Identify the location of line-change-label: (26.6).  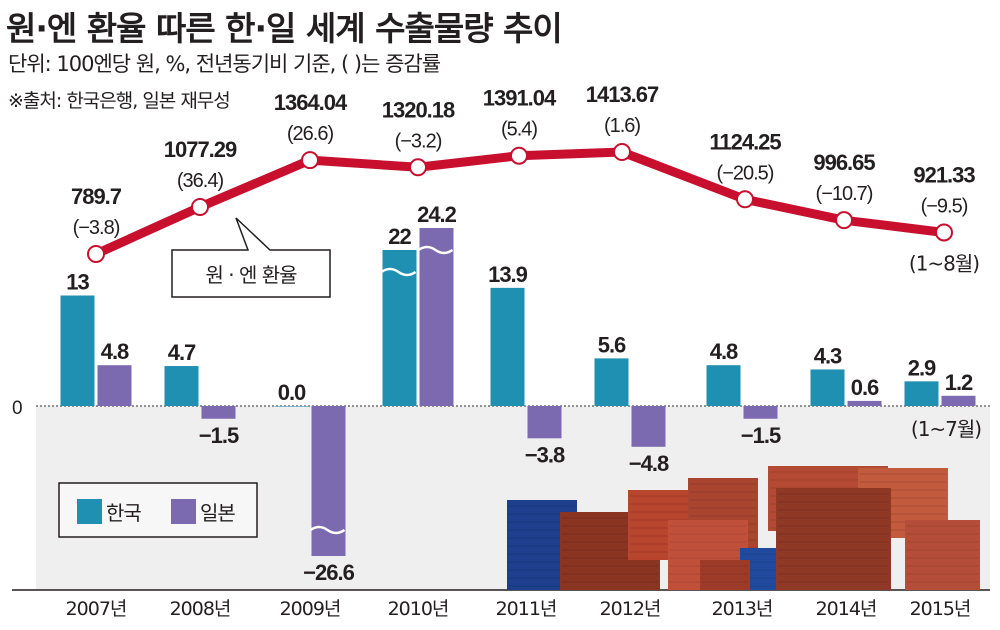
(310, 134).